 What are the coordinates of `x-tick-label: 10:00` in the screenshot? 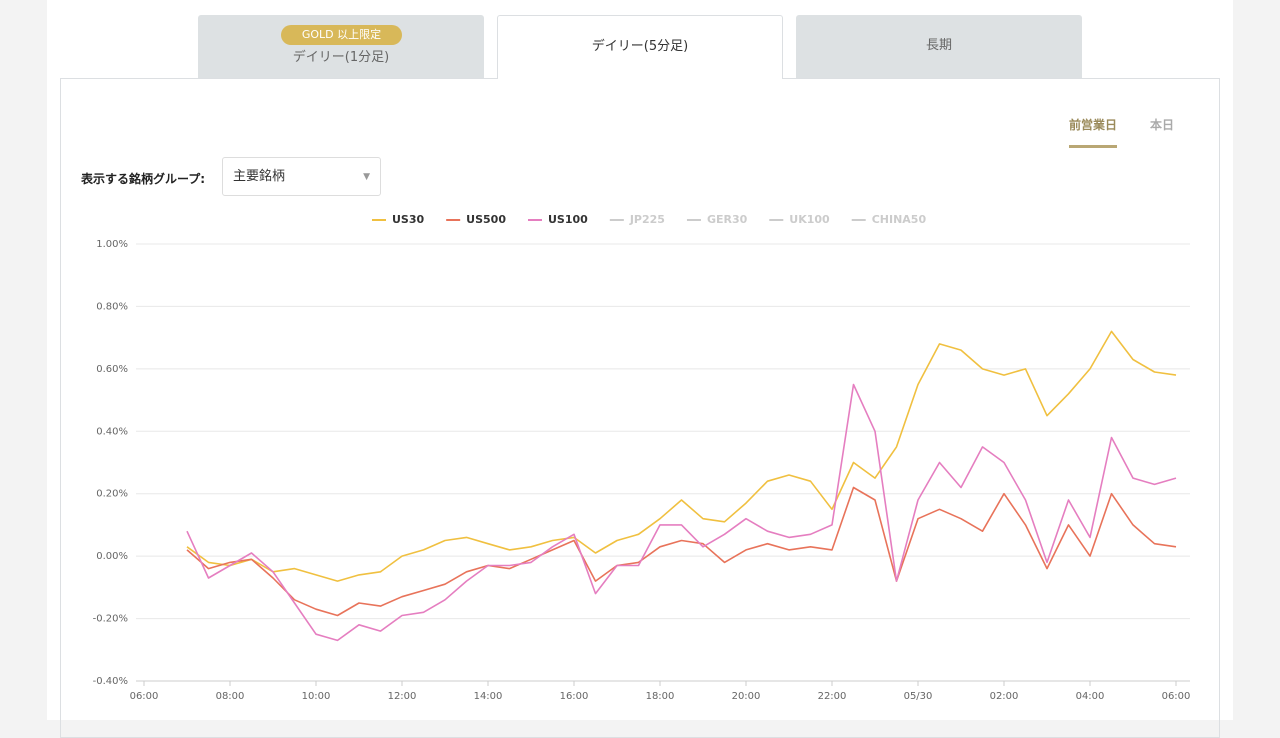 It's located at (316, 696).